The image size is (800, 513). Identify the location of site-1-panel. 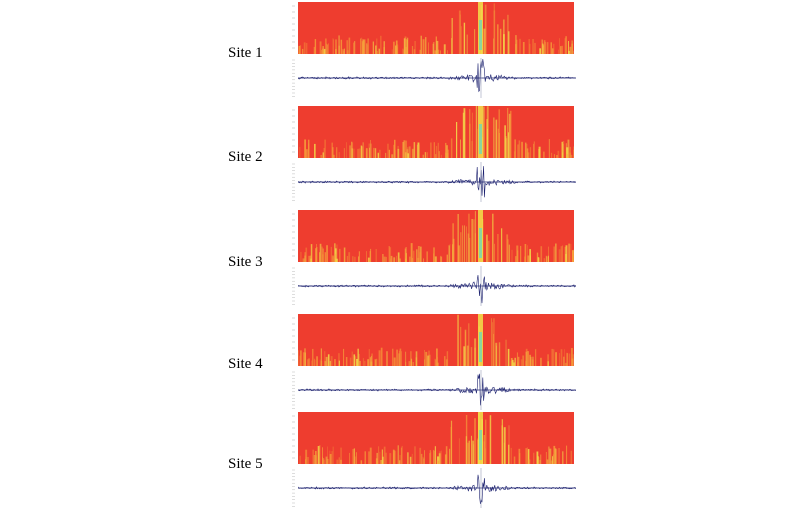
(429, 52).